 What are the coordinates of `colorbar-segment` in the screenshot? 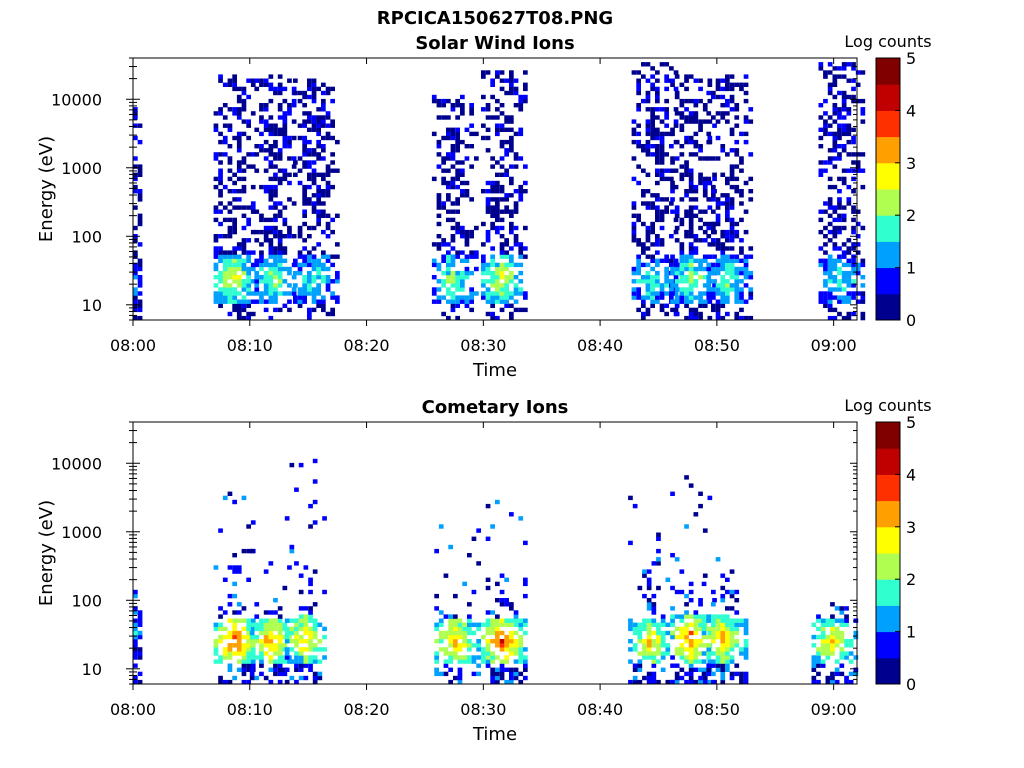 It's located at (888, 307).